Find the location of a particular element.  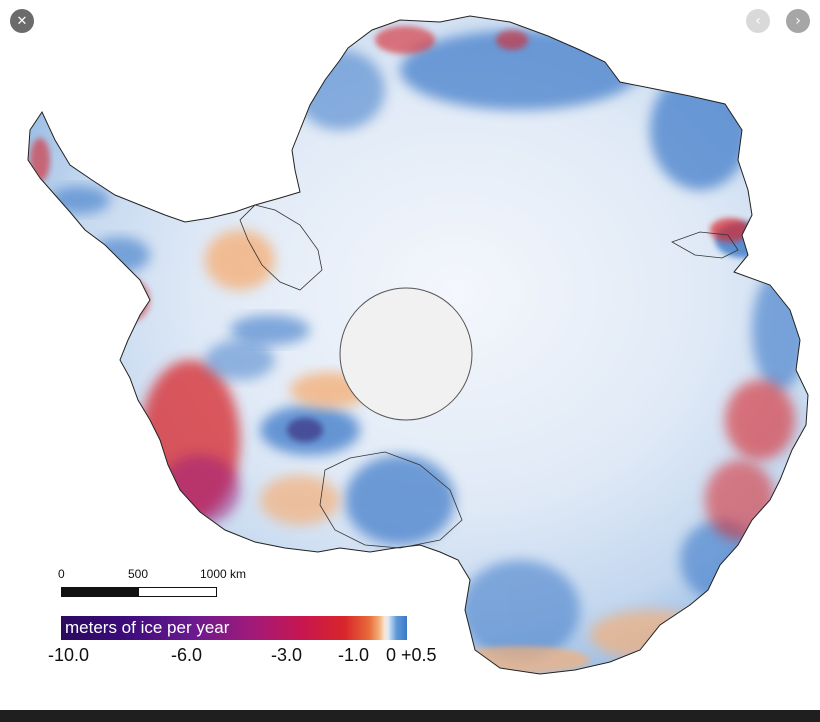

chevron-right-icon: › is located at coordinates (798, 21).